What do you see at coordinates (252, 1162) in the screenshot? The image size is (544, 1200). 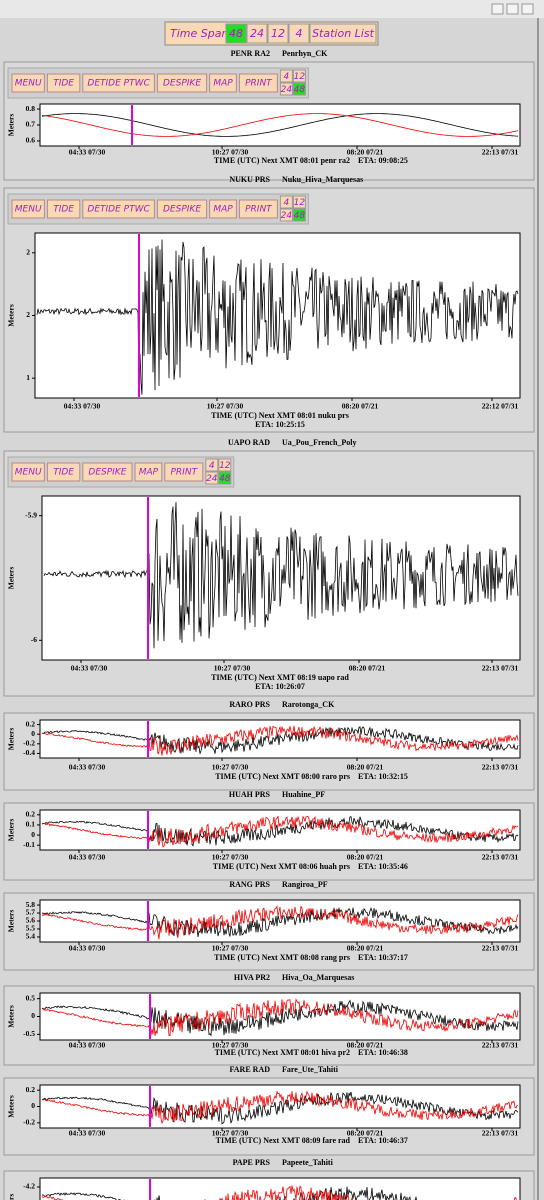 I see `station-code: PAPE PRS` at bounding box center [252, 1162].